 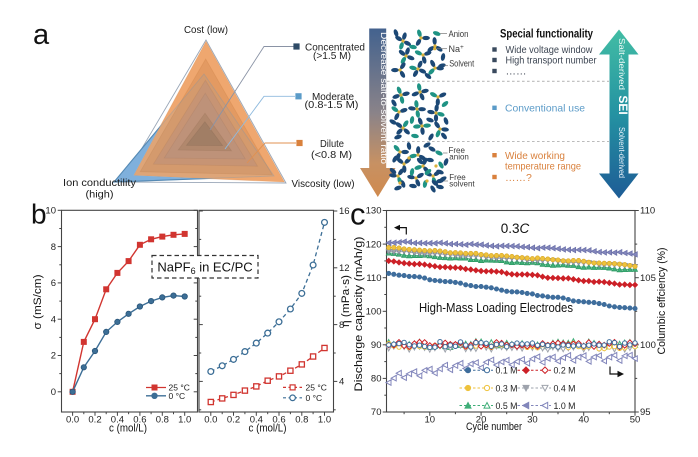 What do you see at coordinates (459, 34) in the screenshot?
I see `svg-text: Anion` at bounding box center [459, 34].